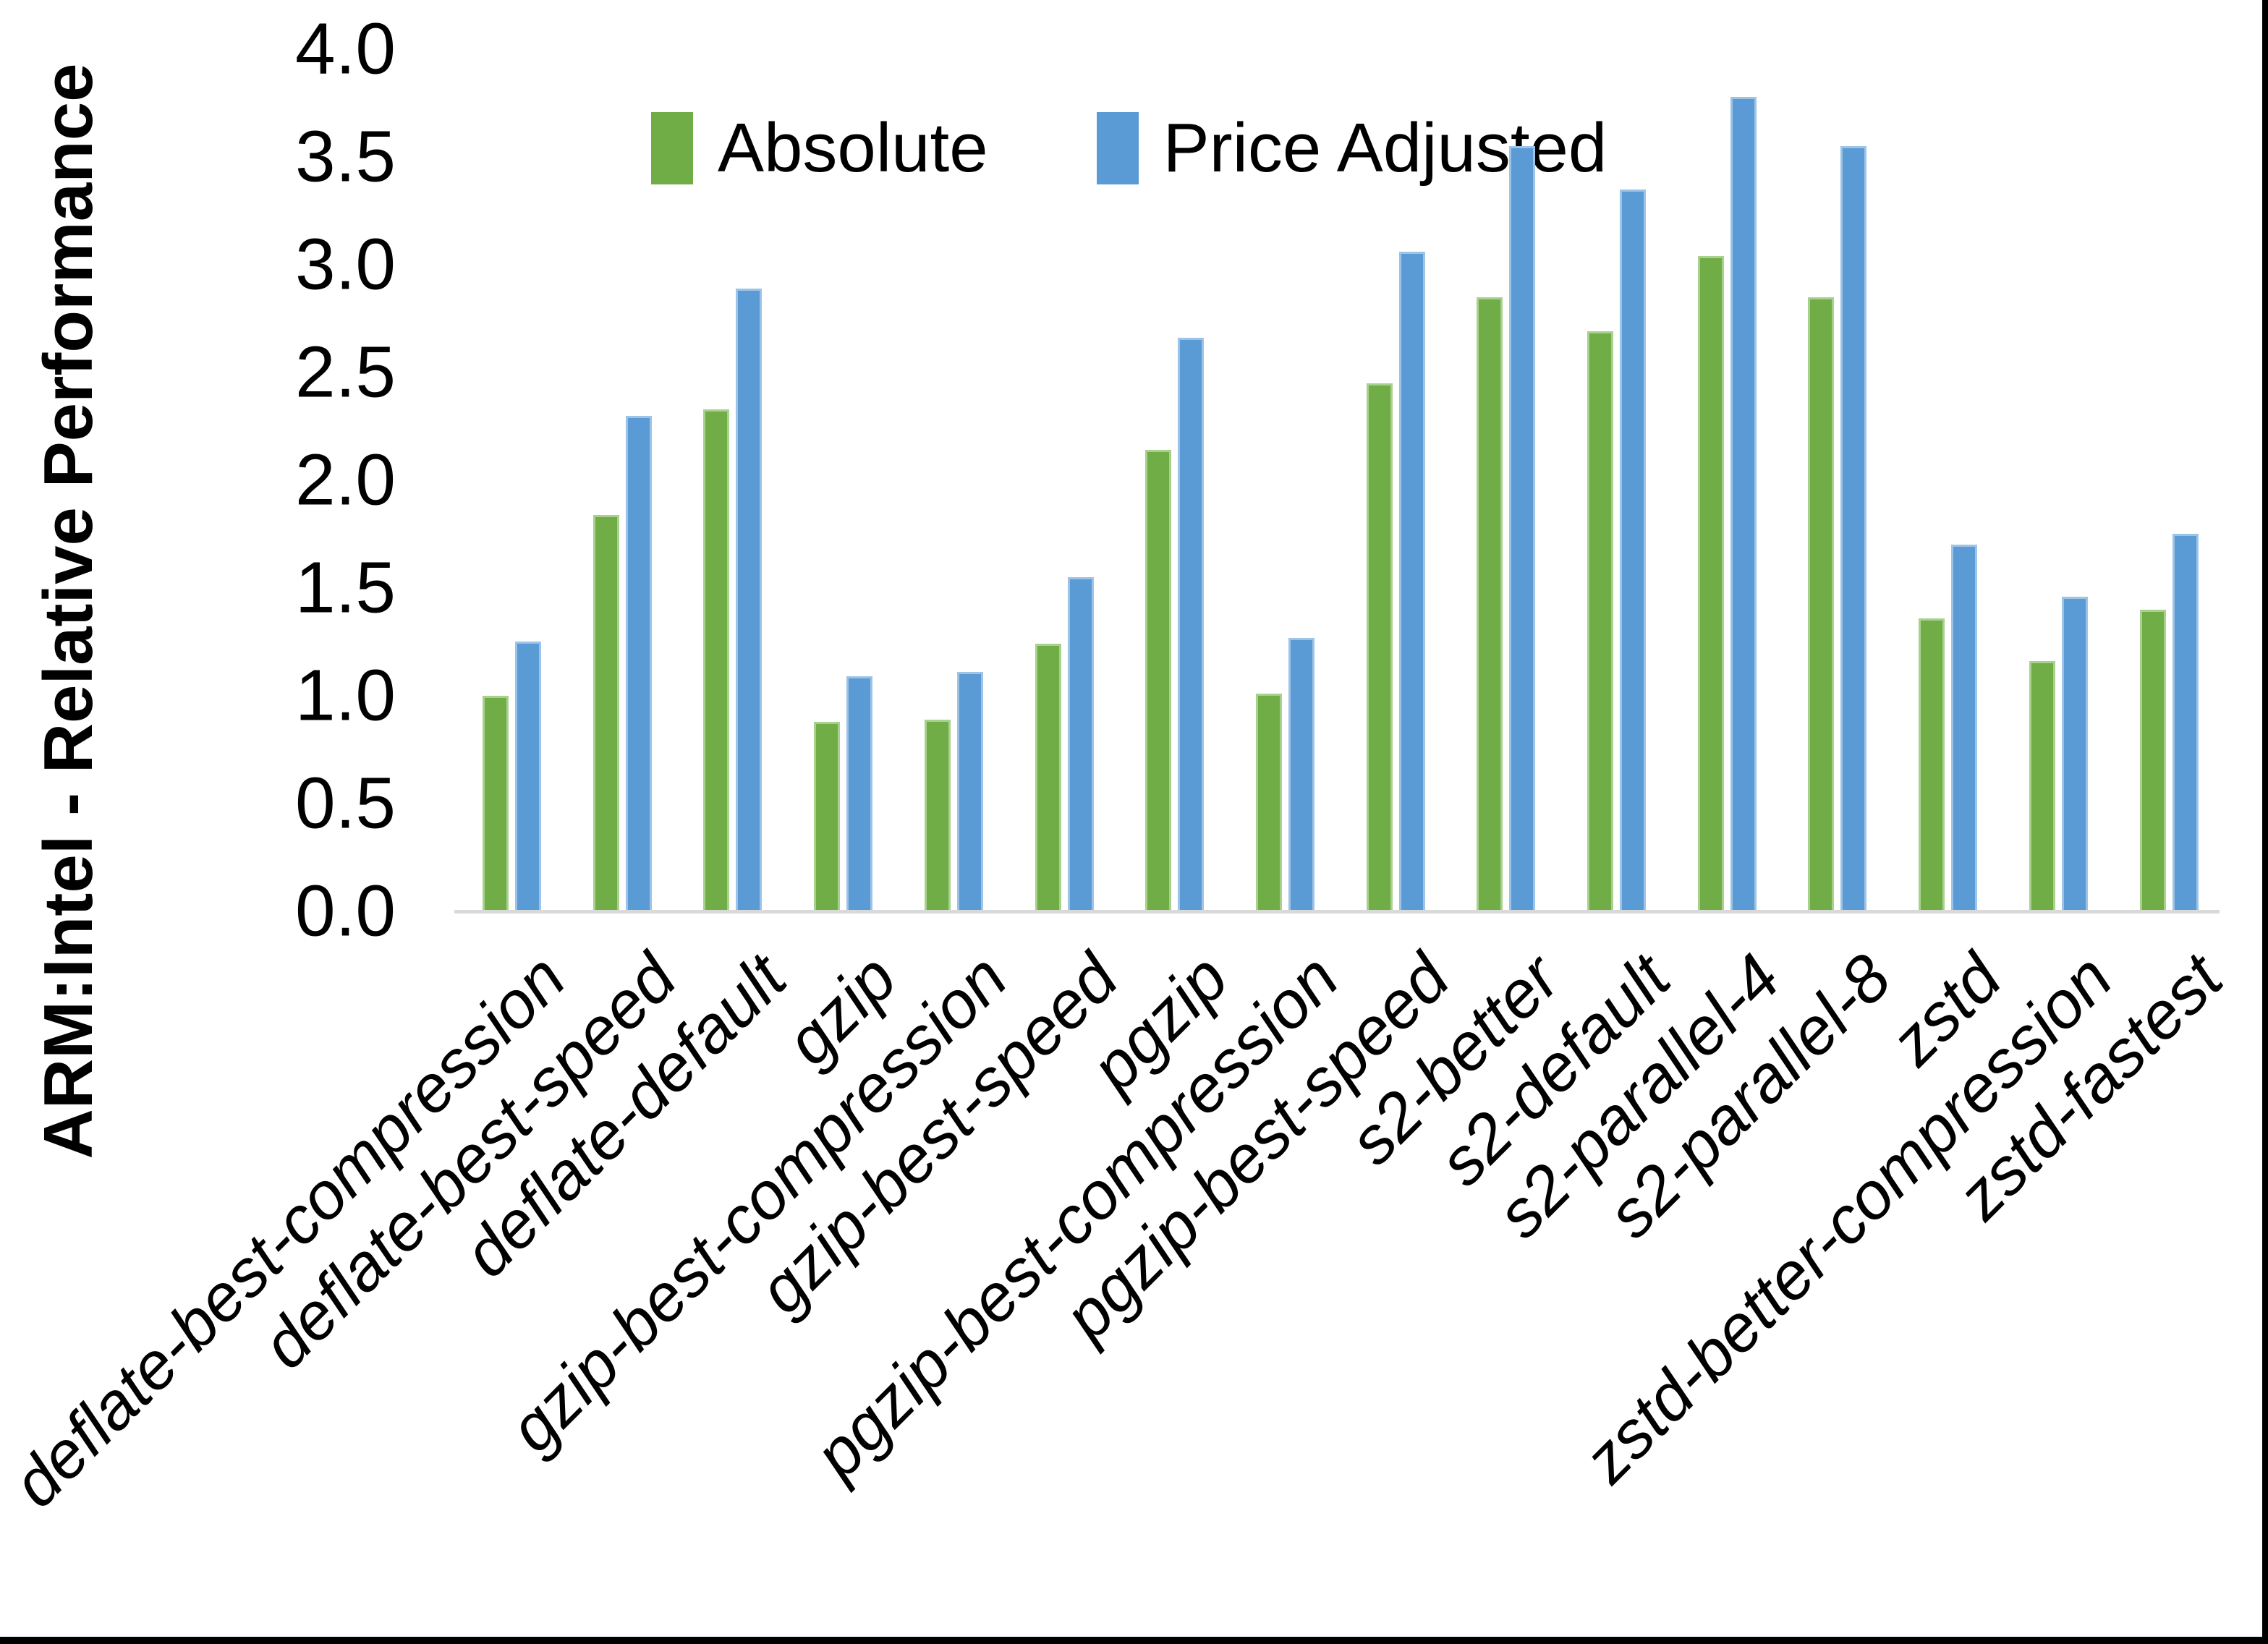 Image resolution: width=2268 pixels, height=1644 pixels. I want to click on bar-price-adjusted-gzip-best-speed, so click(1080, 744).